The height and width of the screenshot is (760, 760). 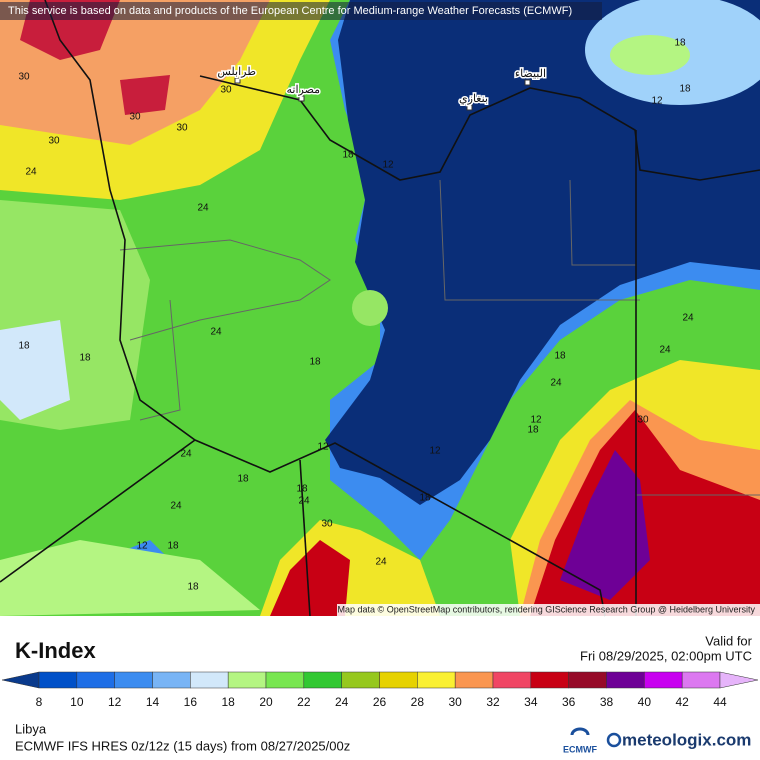 What do you see at coordinates (266, 702) in the screenshot?
I see `colorbar-tick-label: 20` at bounding box center [266, 702].